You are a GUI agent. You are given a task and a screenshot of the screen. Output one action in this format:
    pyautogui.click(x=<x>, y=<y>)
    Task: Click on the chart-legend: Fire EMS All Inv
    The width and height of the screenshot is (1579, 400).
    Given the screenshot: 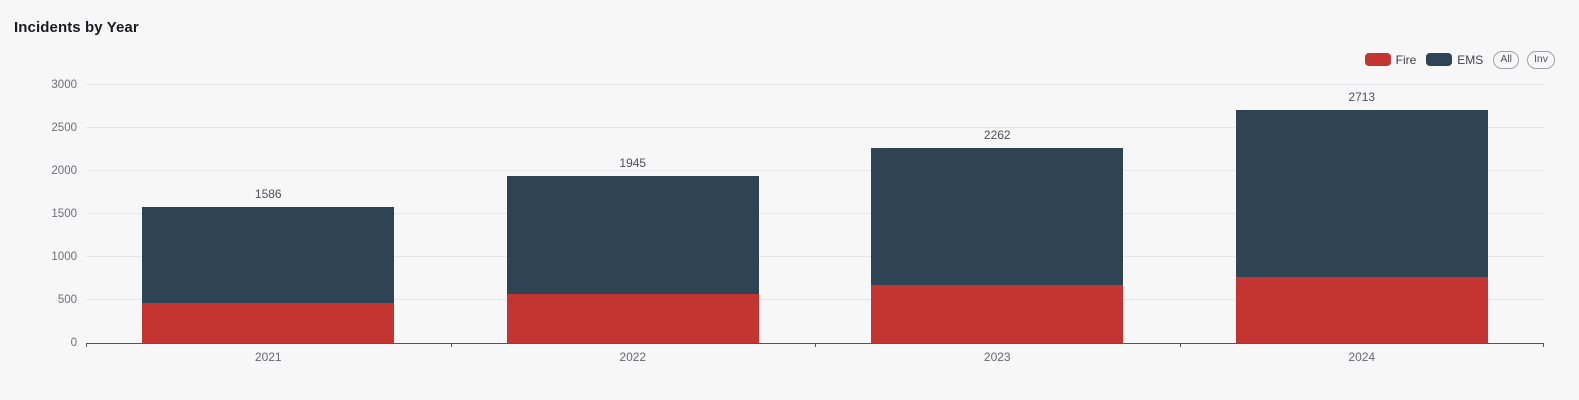 What is the action you would take?
    pyautogui.click(x=1459, y=59)
    